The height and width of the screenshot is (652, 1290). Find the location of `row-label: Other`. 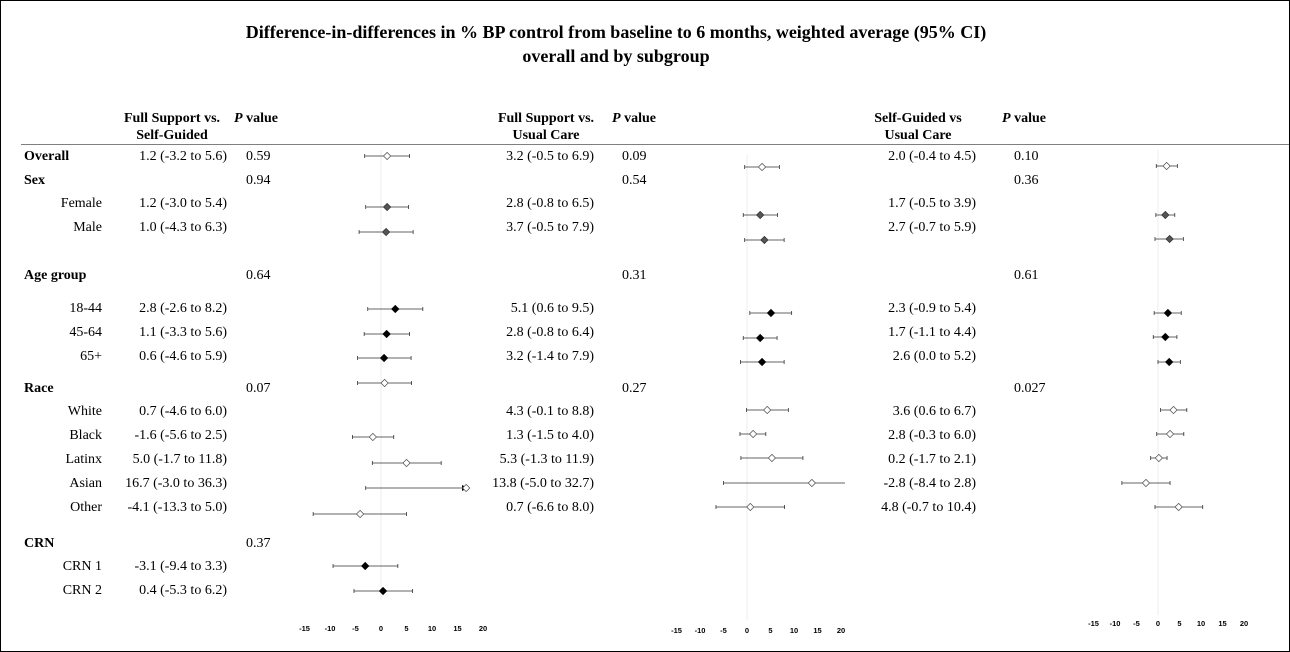

row-label: Other is located at coordinates (86, 507).